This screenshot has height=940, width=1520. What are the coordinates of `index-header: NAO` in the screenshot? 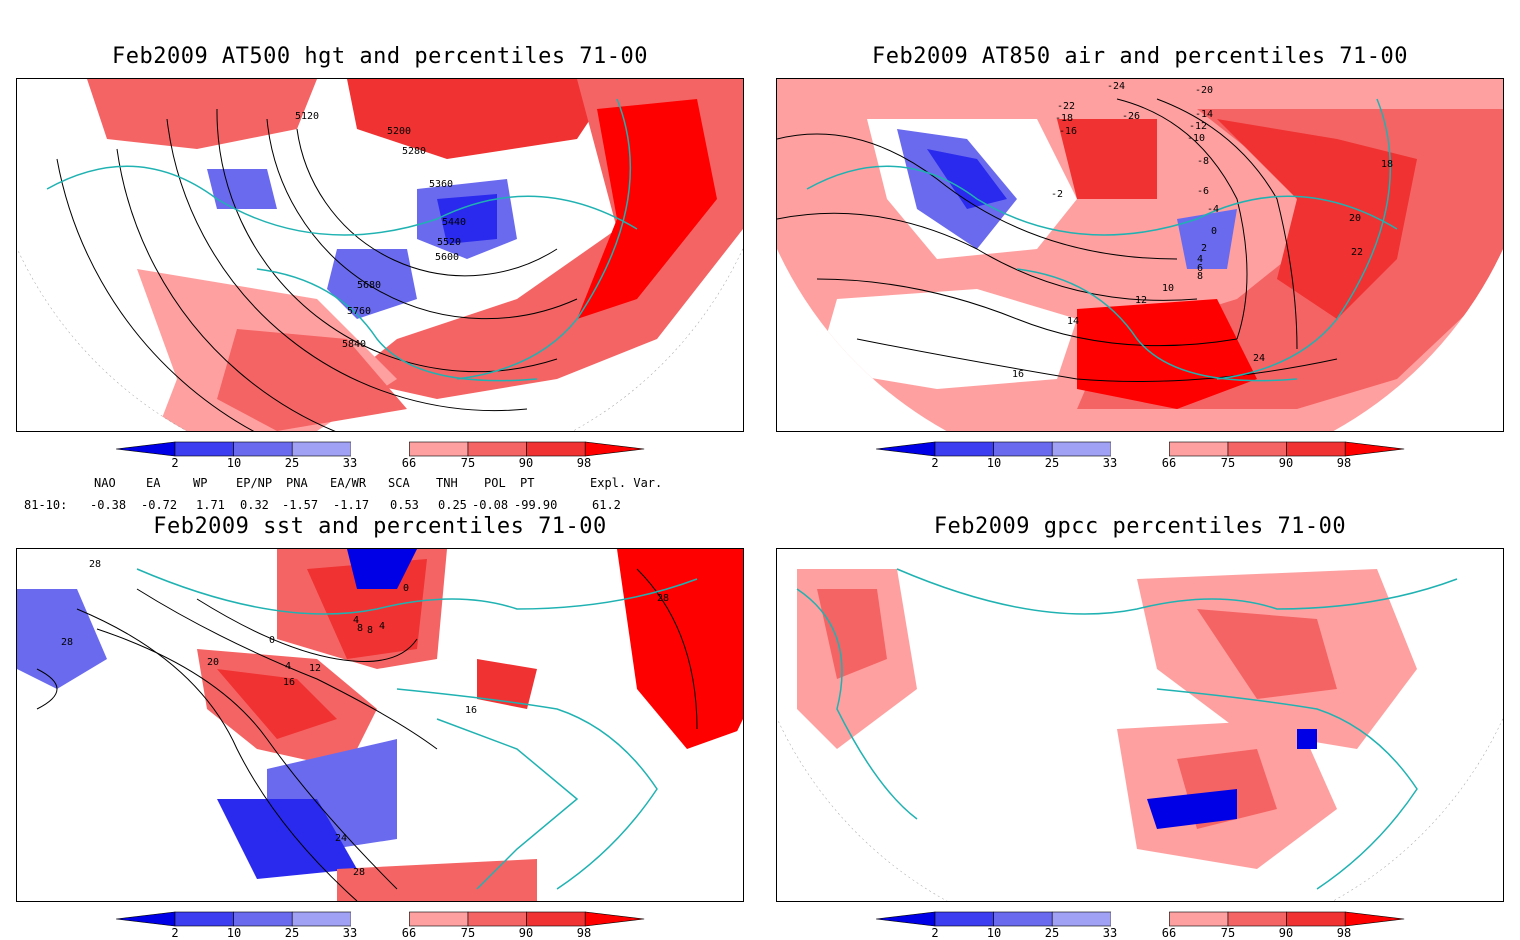 It's located at (105, 483).